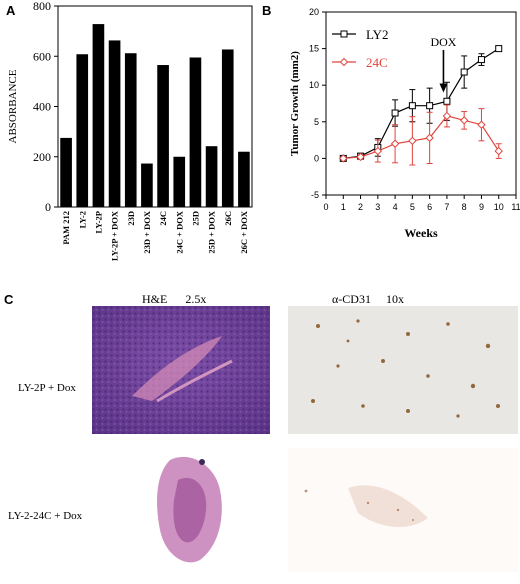 This screenshot has width=520, height=584. What do you see at coordinates (446, 207) in the screenshot?
I see `x-tick-label: 7` at bounding box center [446, 207].